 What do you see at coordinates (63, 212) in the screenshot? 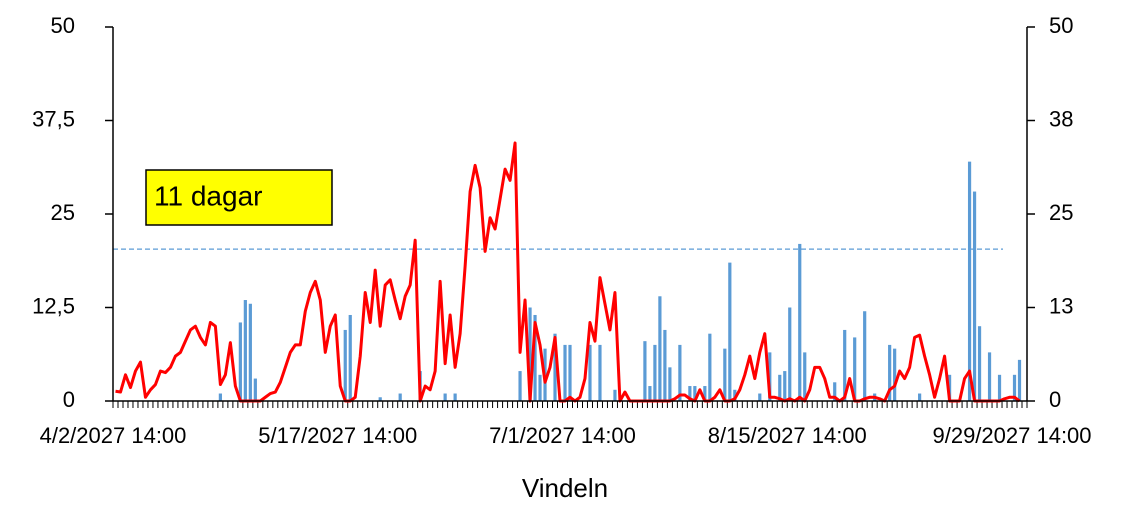
I see `y-tick-label: 25` at bounding box center [63, 212].